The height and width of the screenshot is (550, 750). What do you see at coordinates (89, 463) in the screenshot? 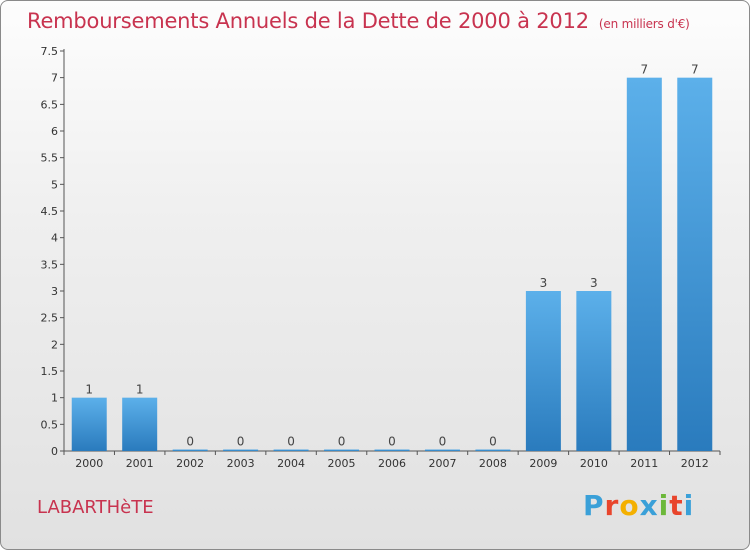
I see `x-tick-label-2000: 2000` at bounding box center [89, 463].